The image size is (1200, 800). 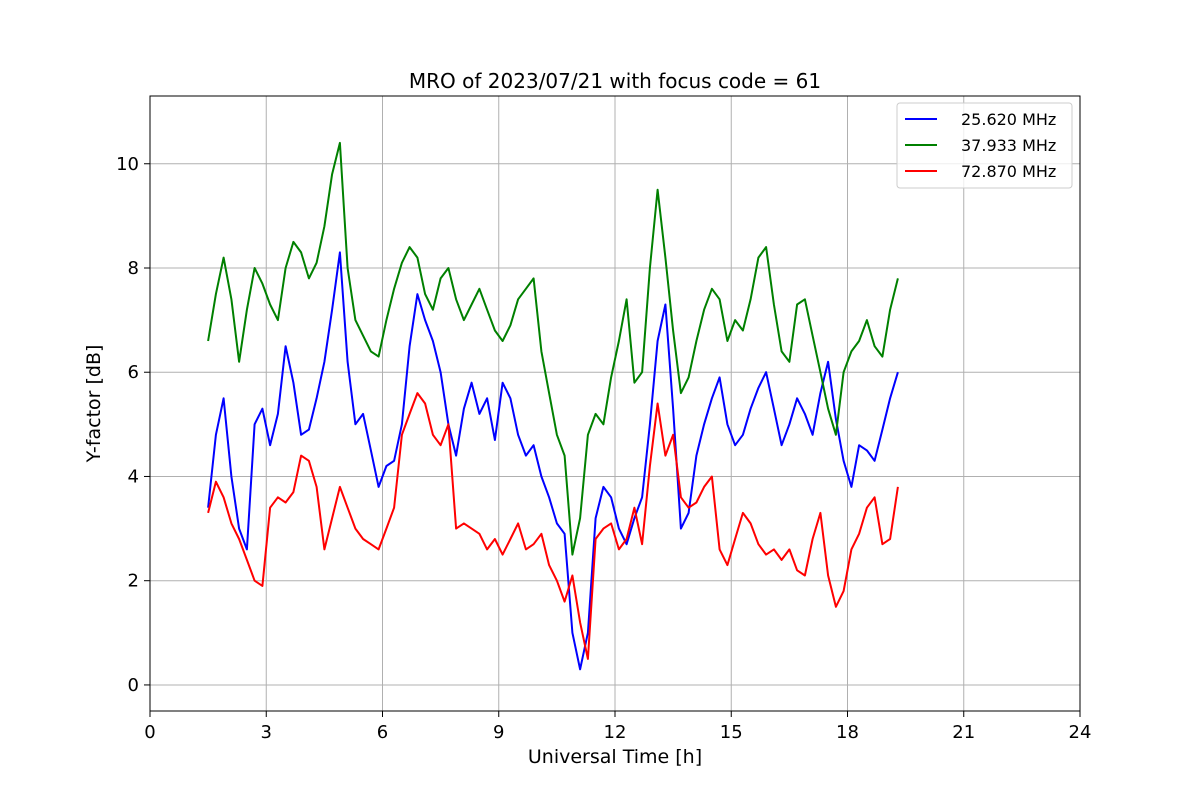 I want to click on x-tick-label: 0, so click(x=149, y=732).